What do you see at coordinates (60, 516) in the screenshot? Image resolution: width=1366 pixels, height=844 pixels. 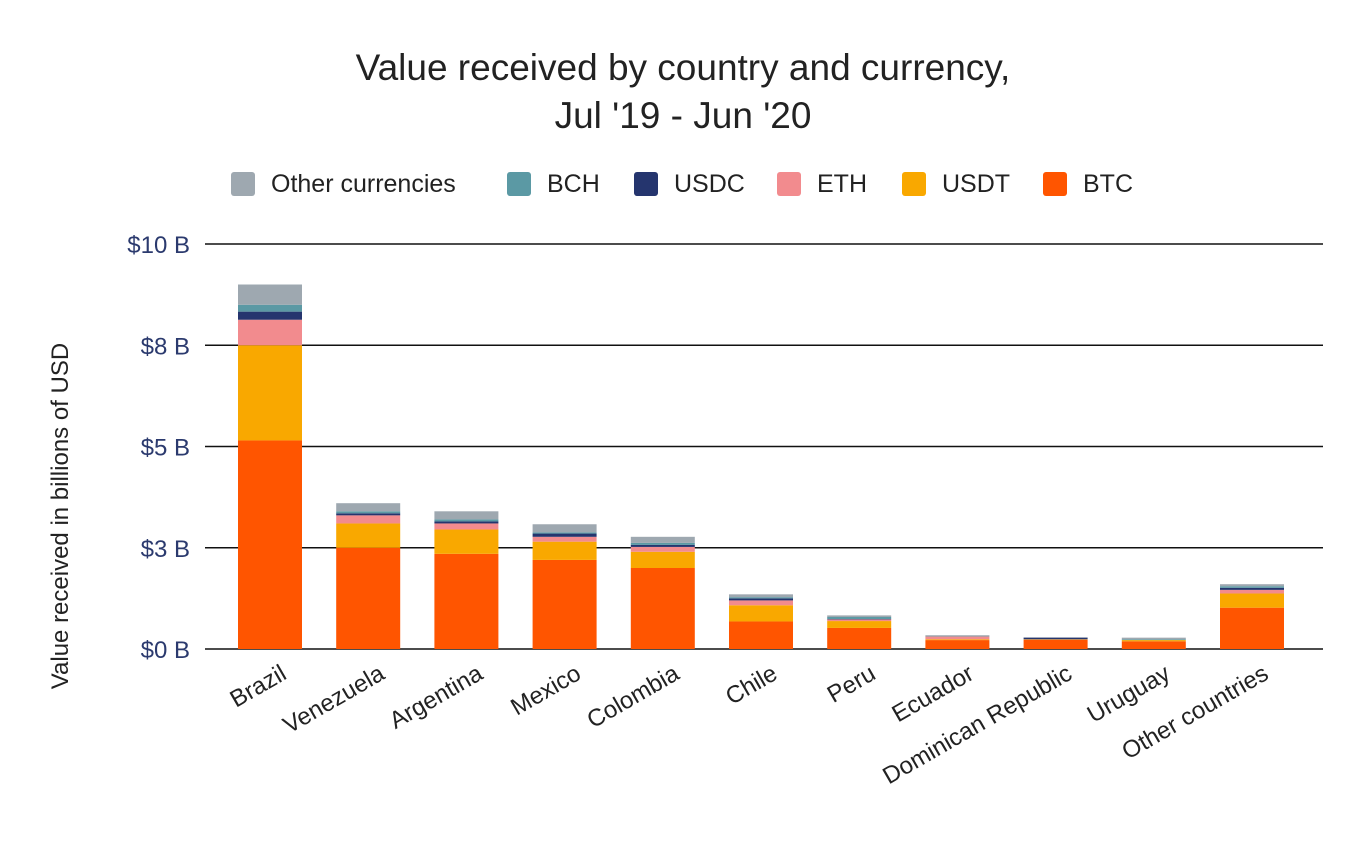 I see `y-axis-label: Value received in billions of USD` at bounding box center [60, 516].